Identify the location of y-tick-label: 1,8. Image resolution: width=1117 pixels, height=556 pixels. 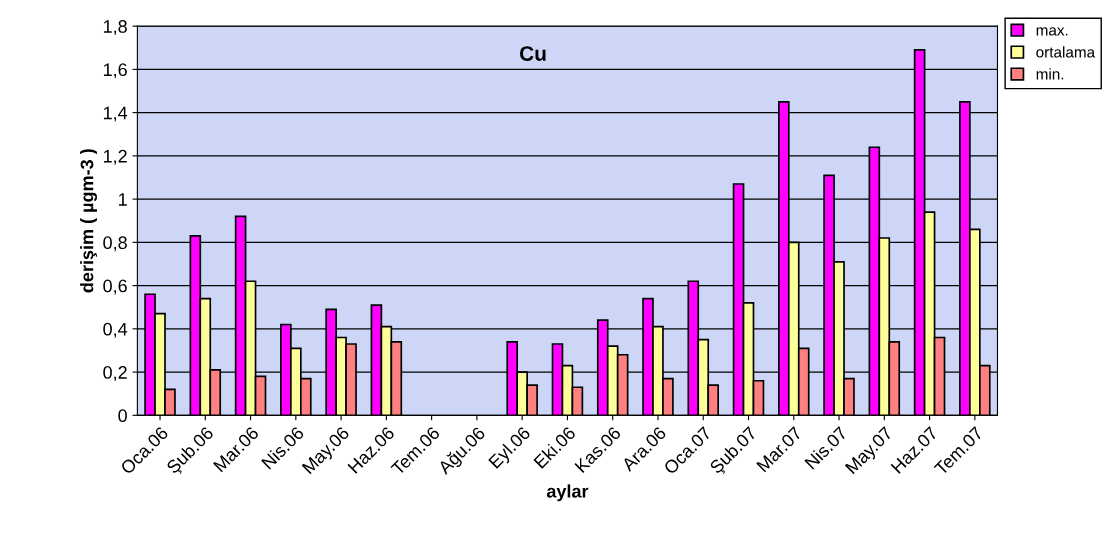
(115, 27).